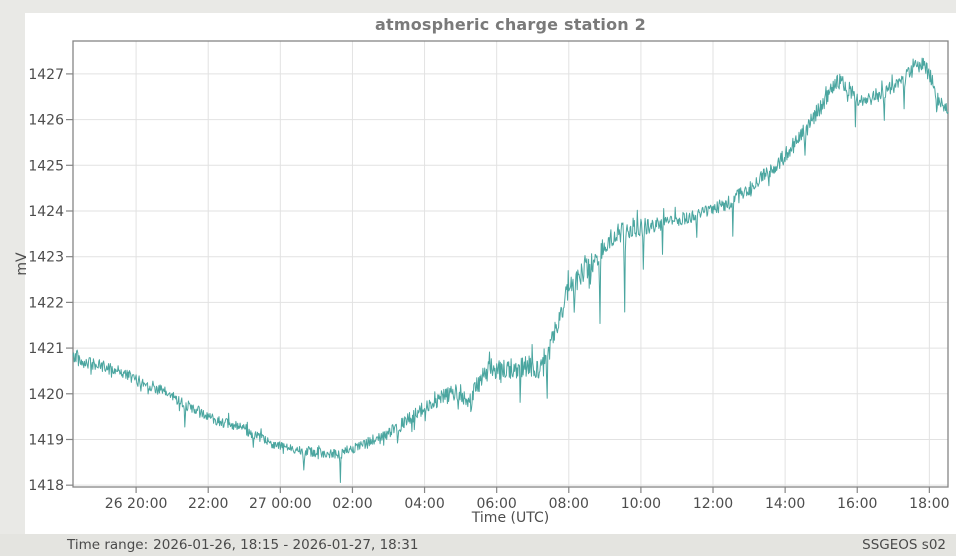  I want to click on svg-text: 26 20:00, so click(136, 504).